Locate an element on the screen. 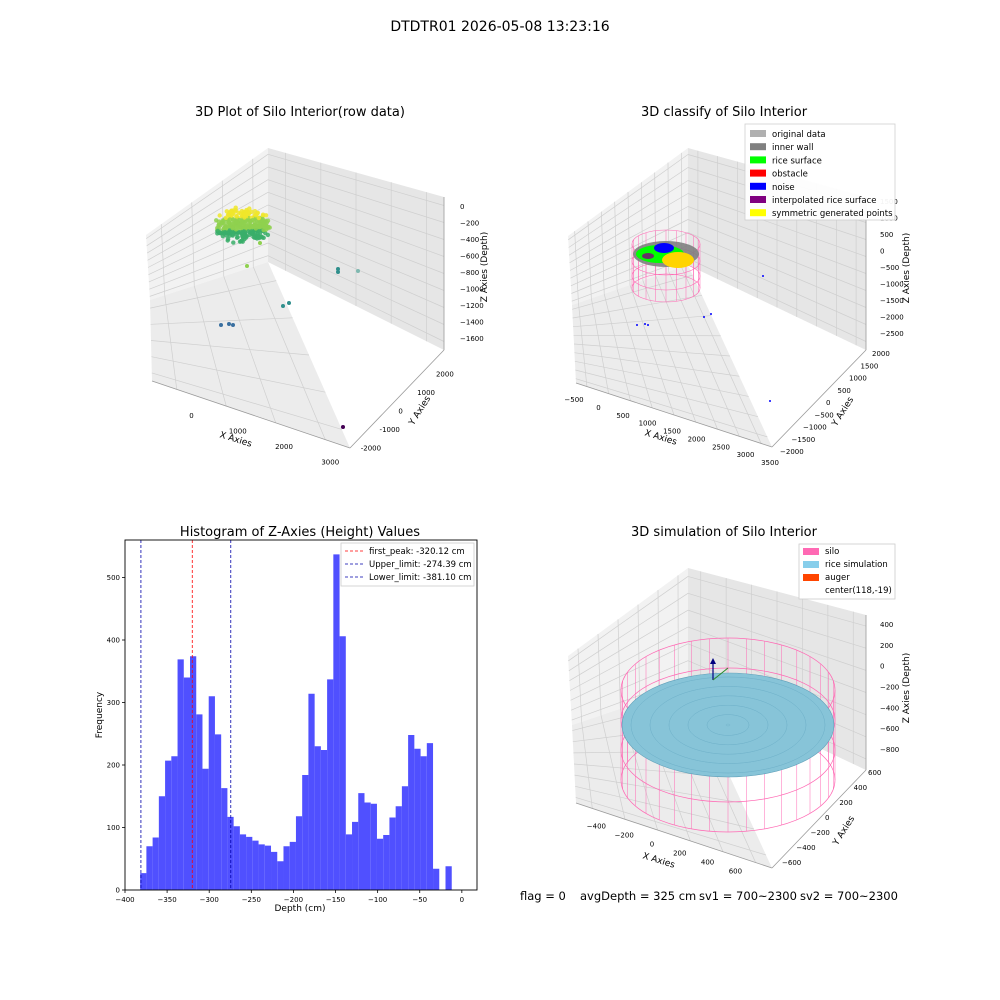  p3-title: Histogram of Z-Axies (Height) Values is located at coordinates (300, 532).